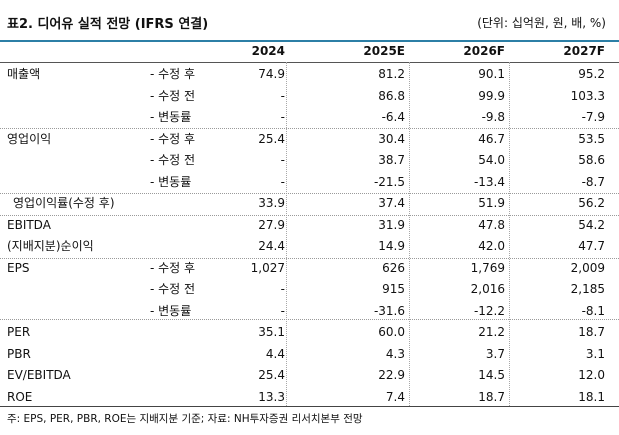 The width and height of the screenshot is (619, 435). Describe the element at coordinates (489, 181) in the screenshot. I see `value-2026f: -13.4` at that location.